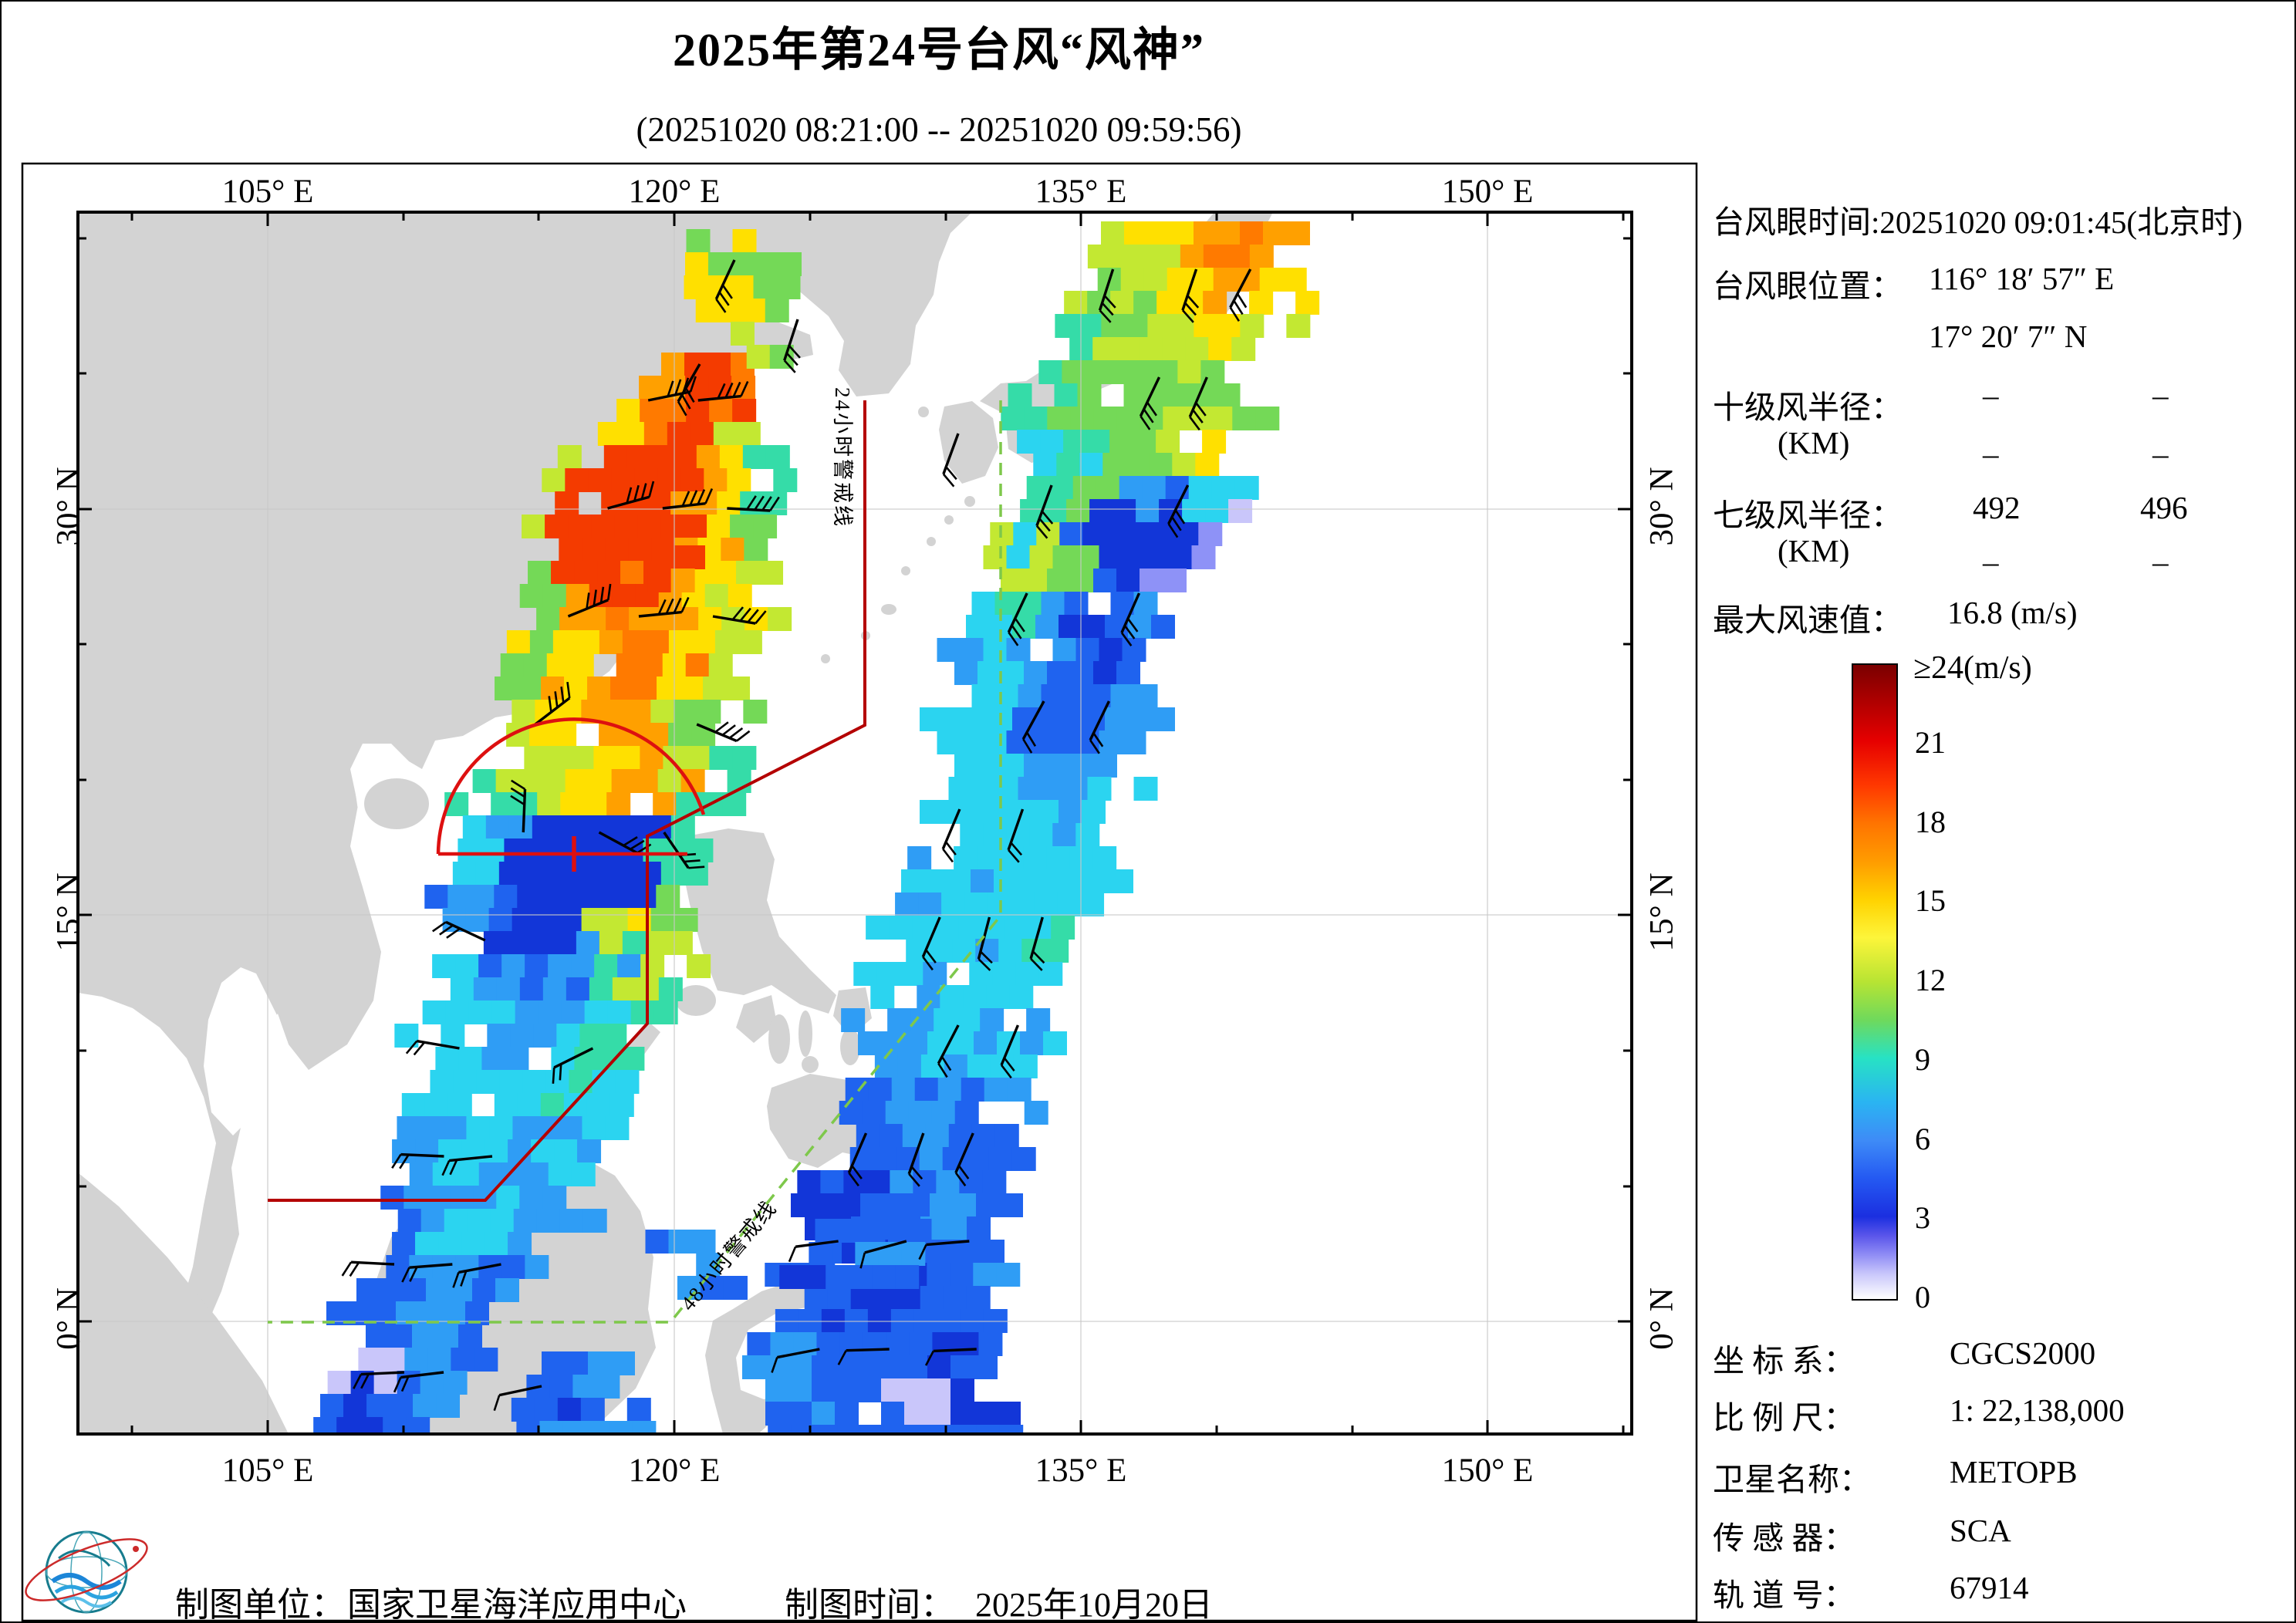  I want to click on r10-value-3: –, so click(1991, 453).